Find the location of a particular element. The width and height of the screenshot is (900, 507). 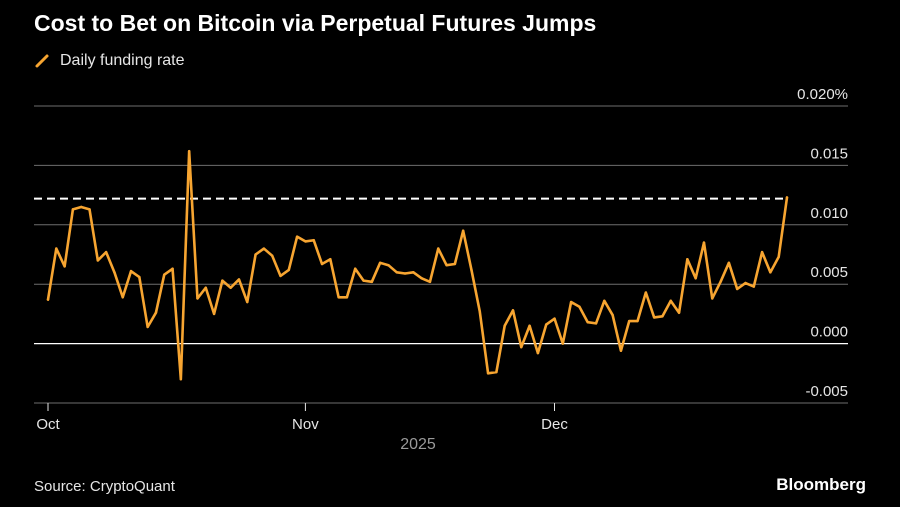

legend-label: Daily funding rate is located at coordinates (122, 60).